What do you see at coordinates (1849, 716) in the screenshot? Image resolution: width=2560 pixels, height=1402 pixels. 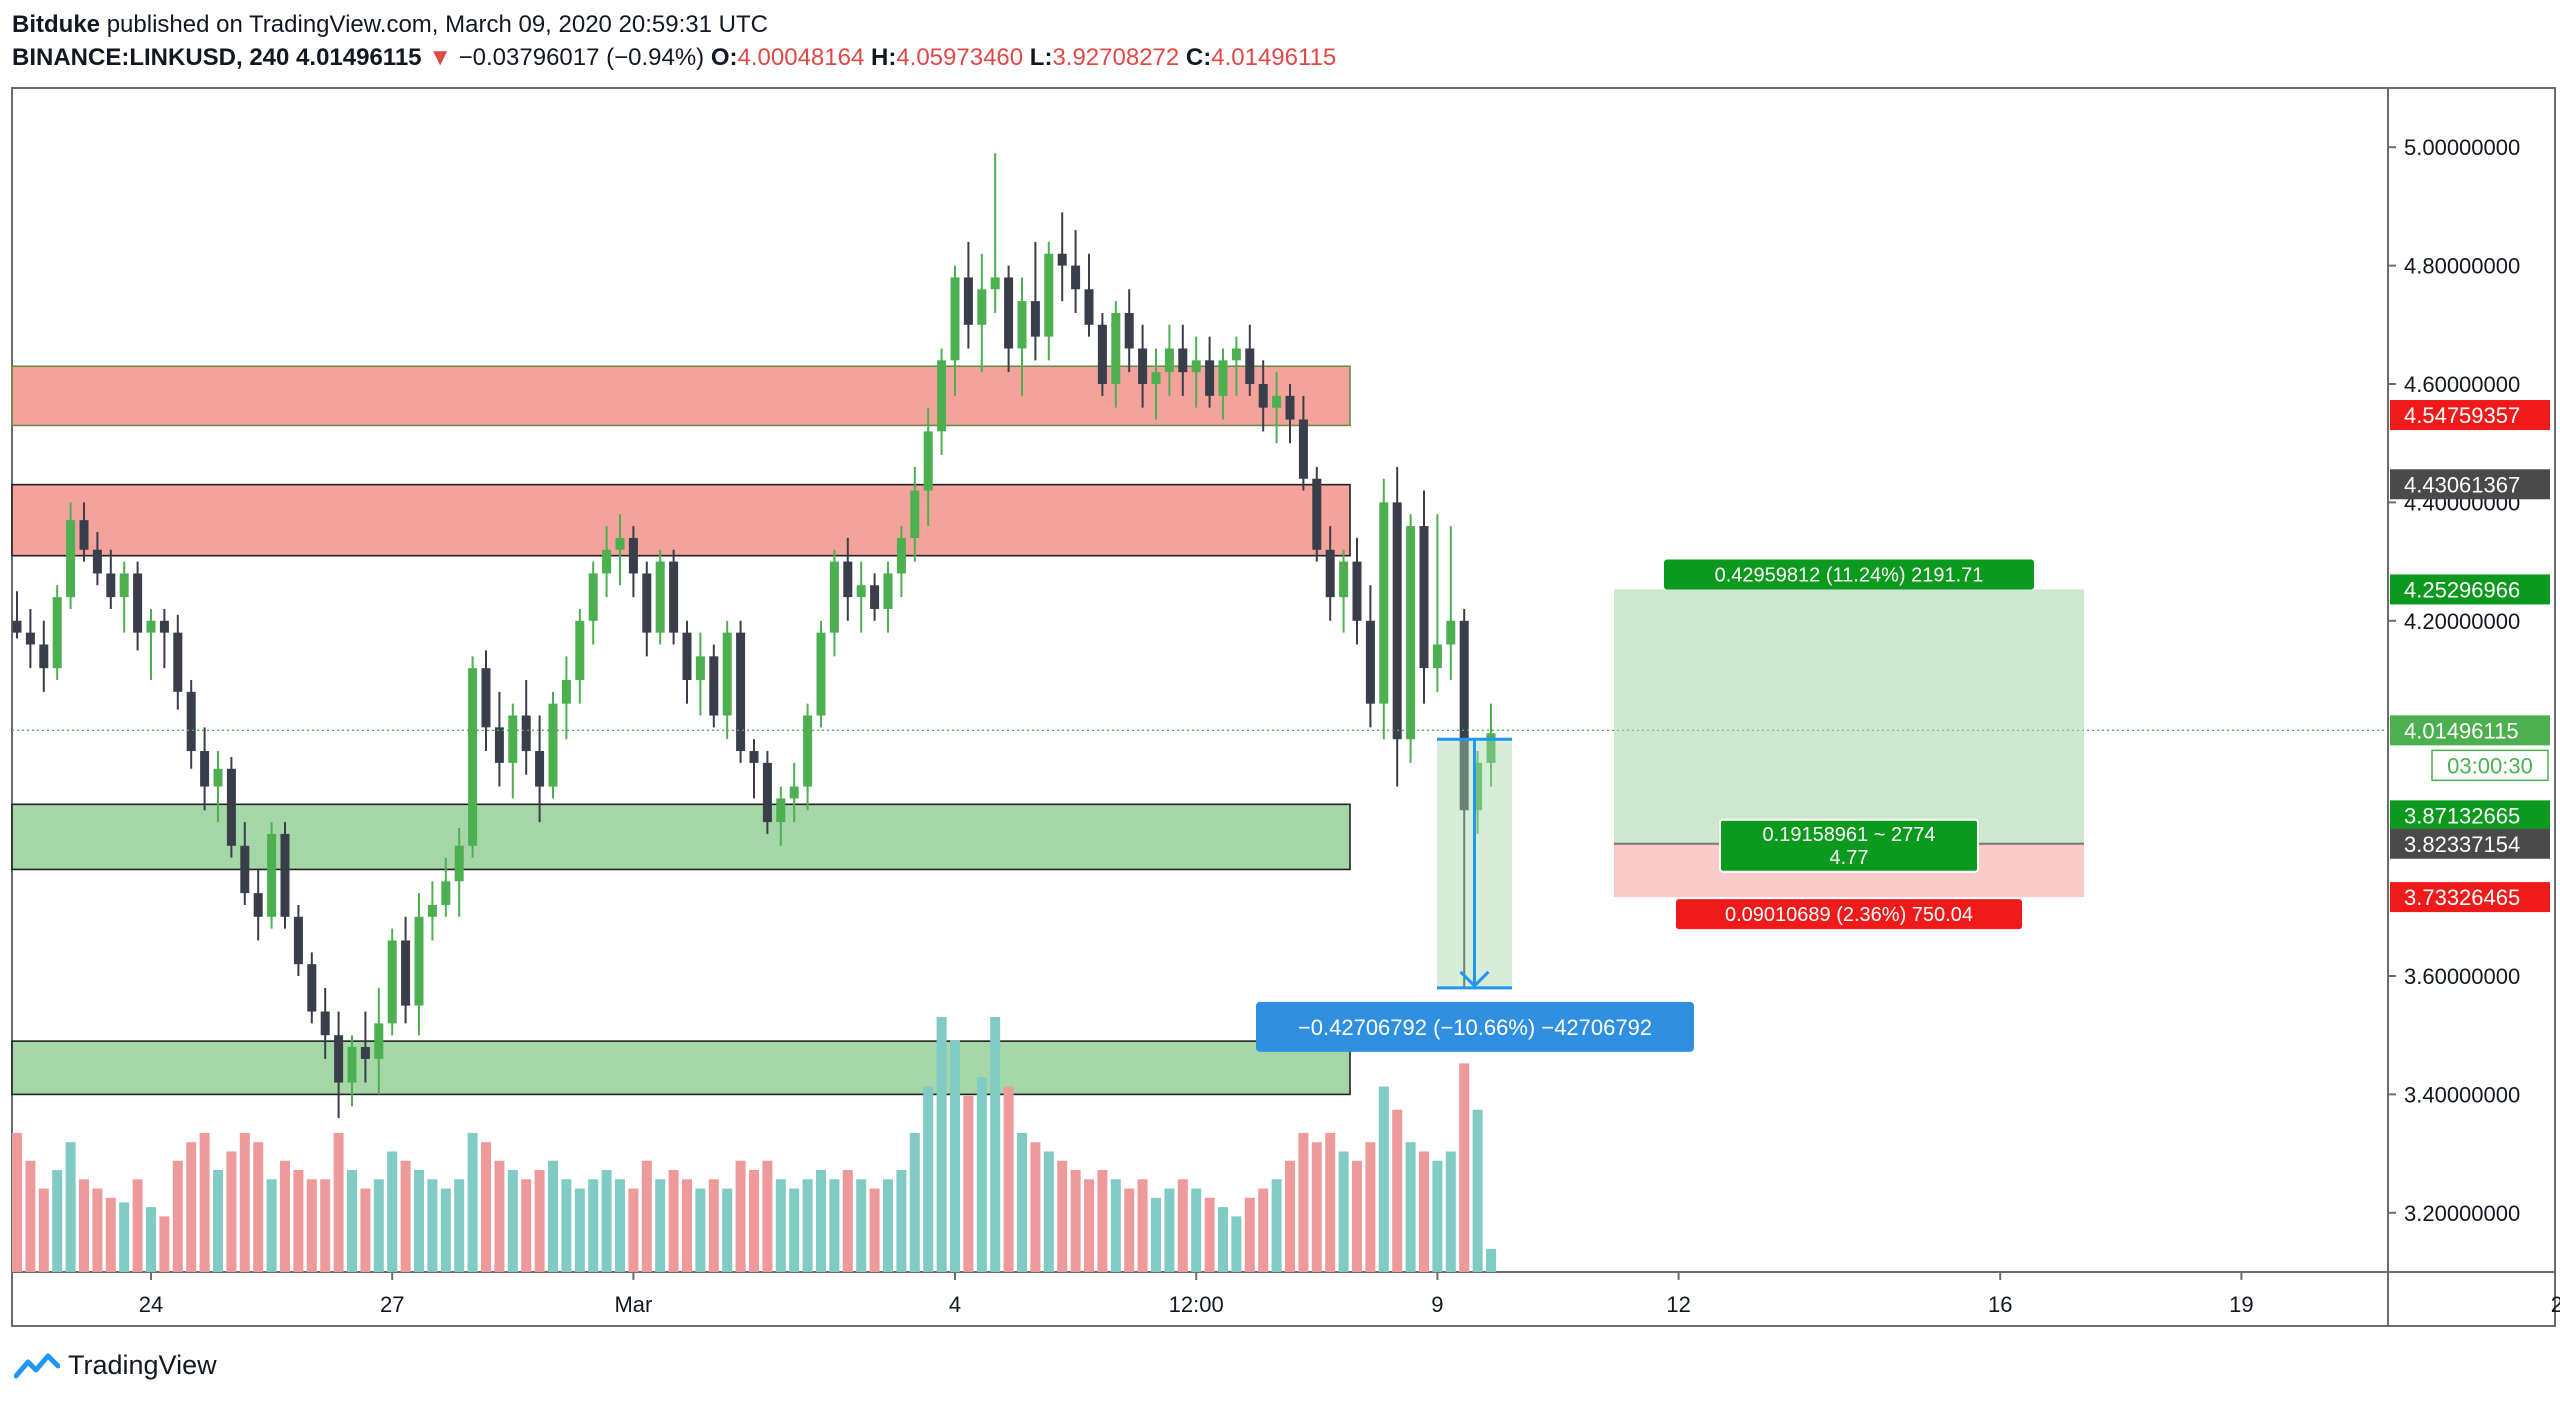 I see `profit-zone` at bounding box center [1849, 716].